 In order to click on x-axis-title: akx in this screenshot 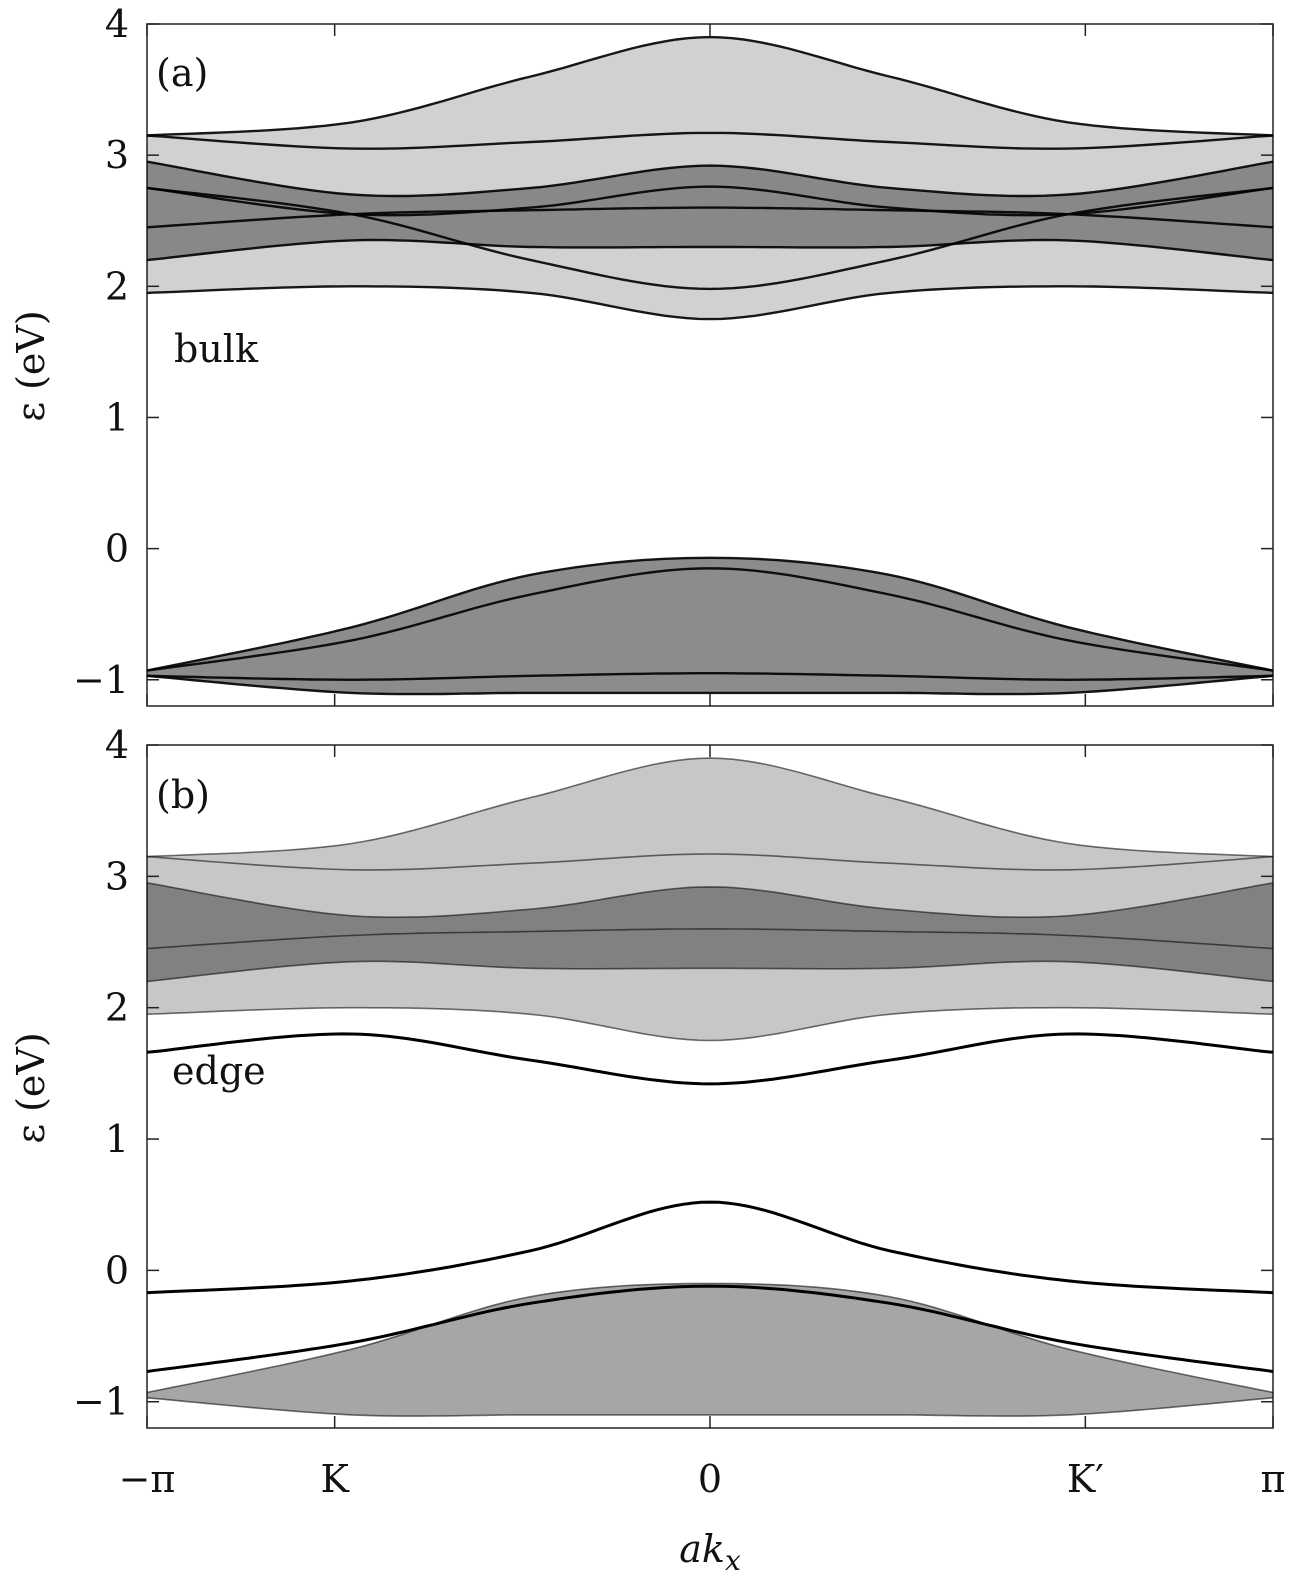, I will do `click(710, 1552)`.